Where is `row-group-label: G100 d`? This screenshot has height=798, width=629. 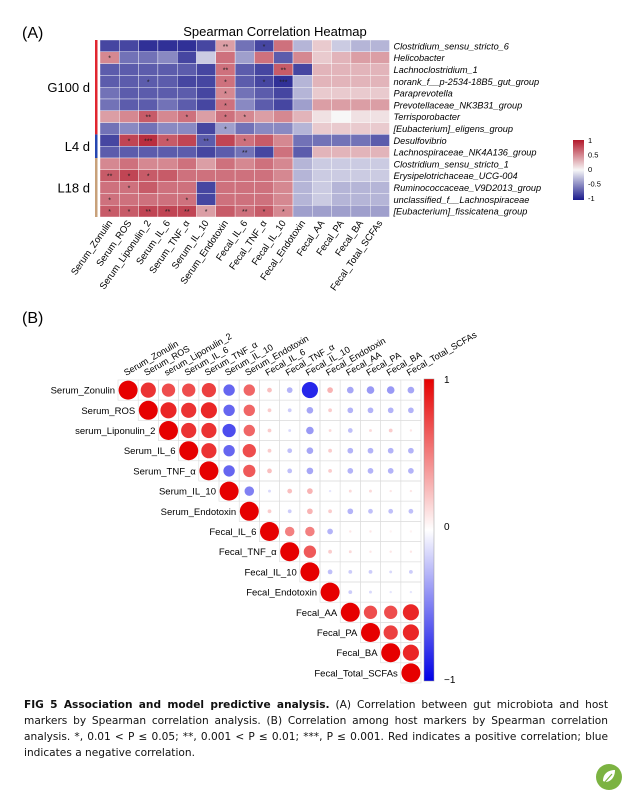
row-group-label: G100 d is located at coordinates (68, 87).